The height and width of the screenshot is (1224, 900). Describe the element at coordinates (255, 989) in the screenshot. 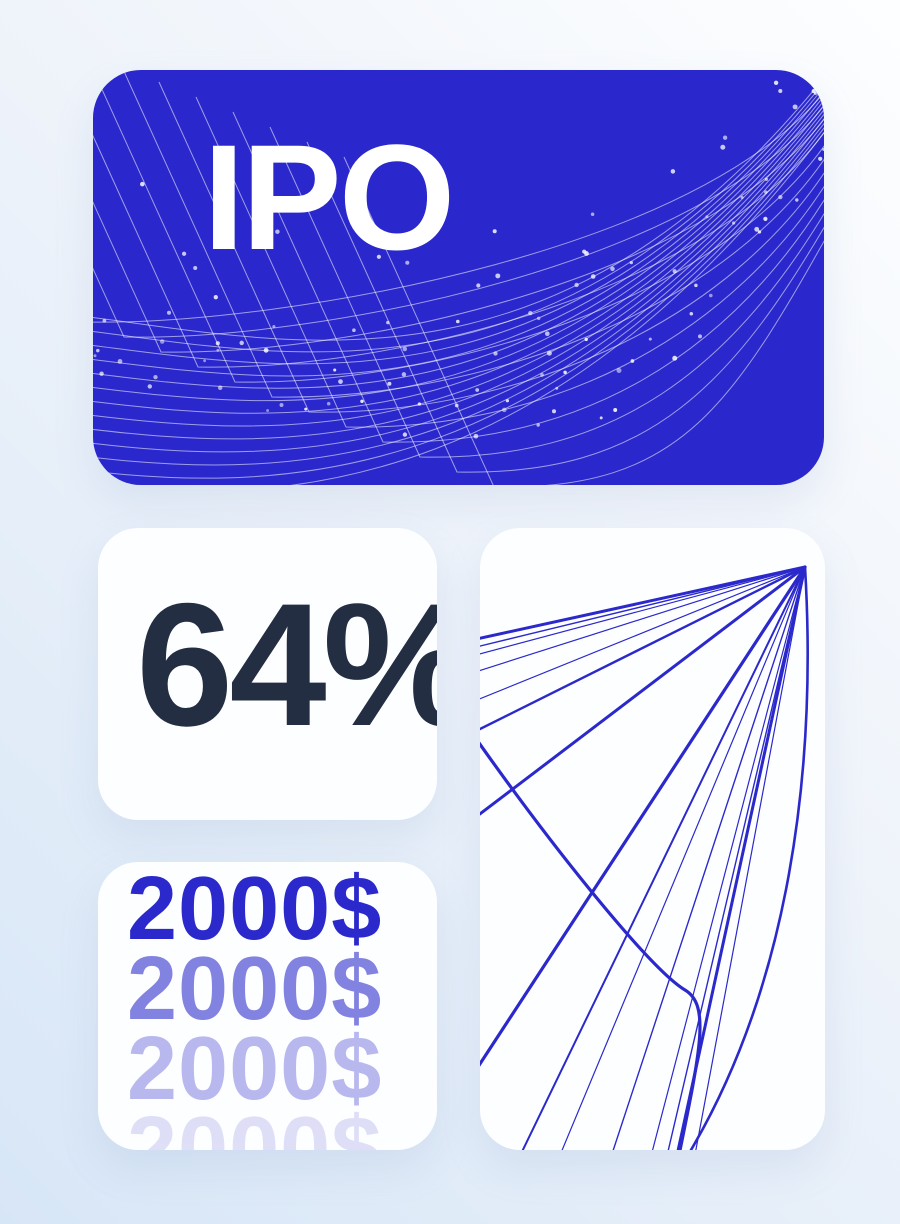

I see `price-row-2: 2000$` at that location.